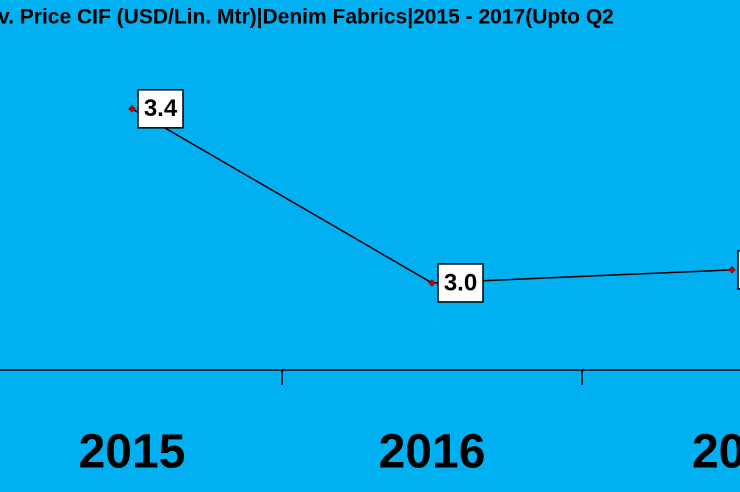  I want to click on data-label: 3.4, so click(161, 108).